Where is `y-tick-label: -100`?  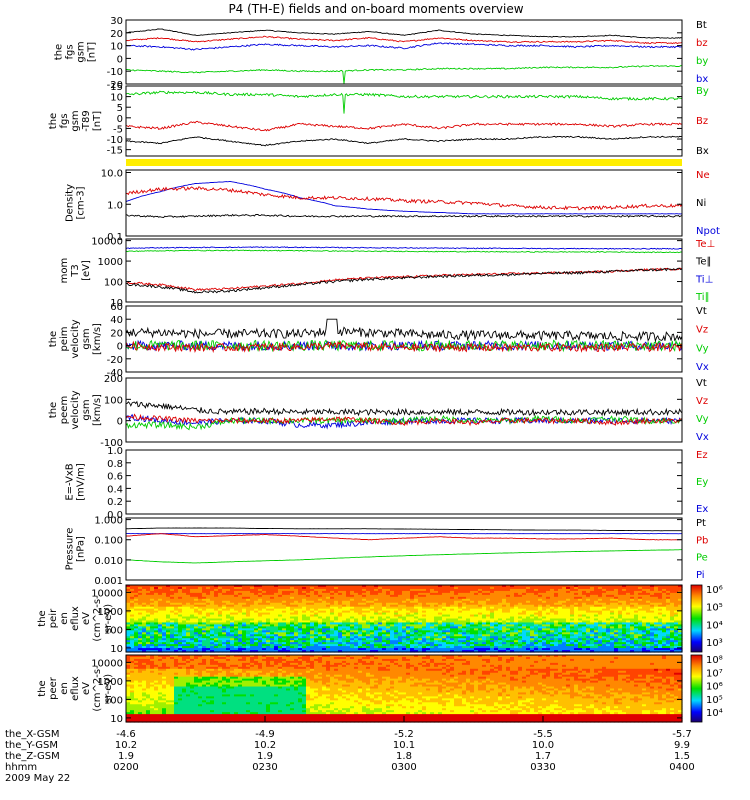 y-tick-label: -100 is located at coordinates (111, 443).